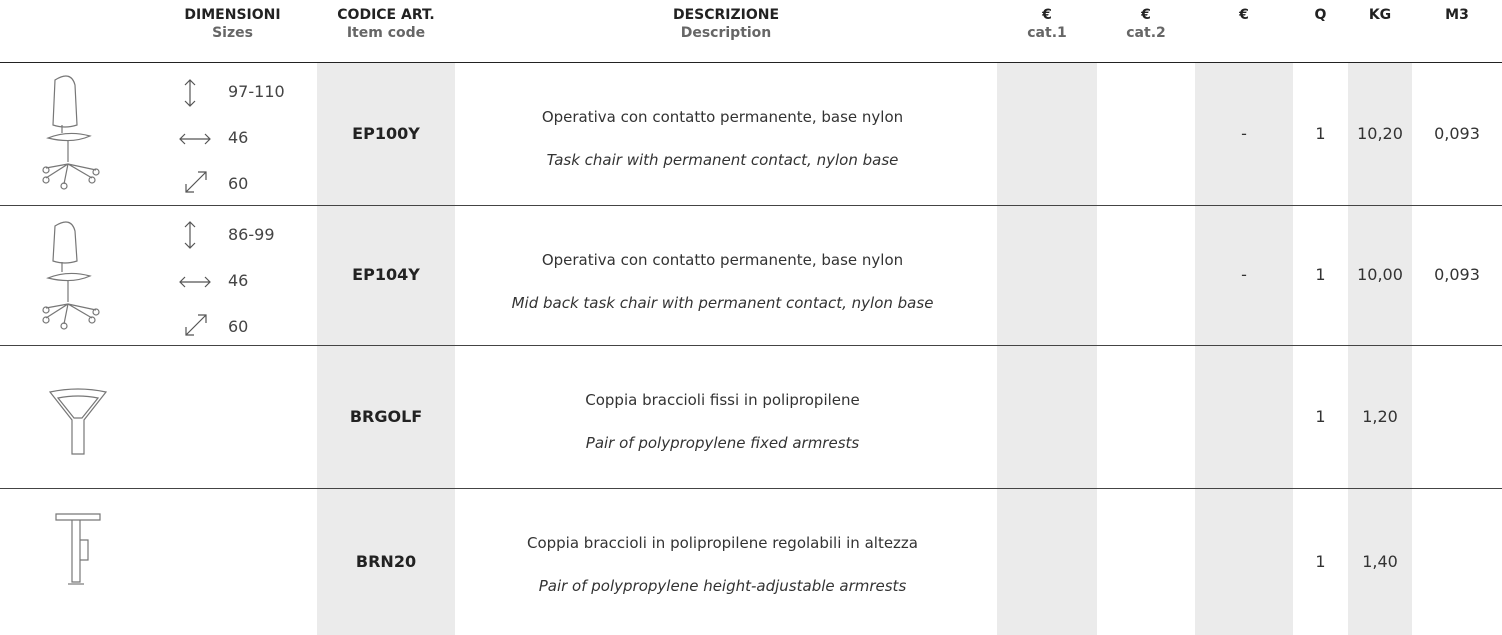  What do you see at coordinates (1380, 274) in the screenshot?
I see `weight: 10,00` at bounding box center [1380, 274].